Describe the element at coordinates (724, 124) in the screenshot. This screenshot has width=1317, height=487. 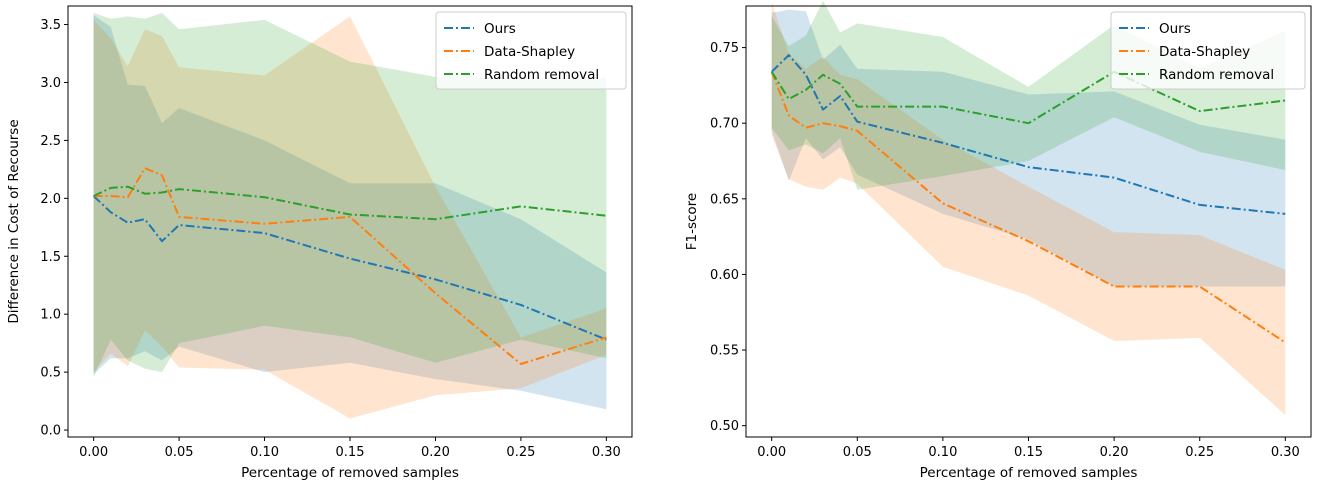
I see `right-chart-y-tick-label: 0.70` at that location.